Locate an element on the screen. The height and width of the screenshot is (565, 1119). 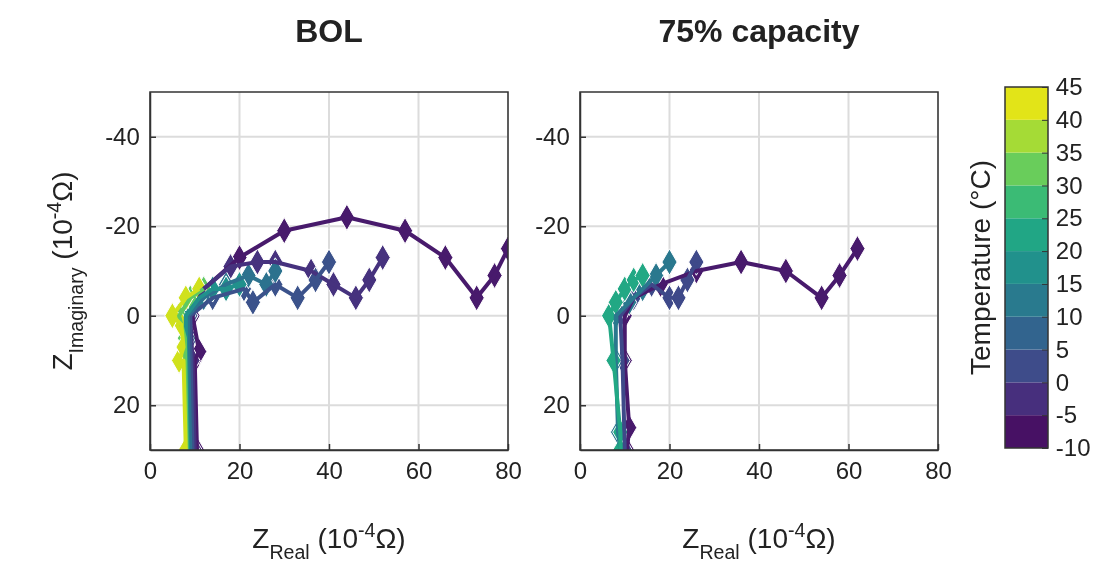
color-bar-label: 5 is located at coordinates (1062, 349).